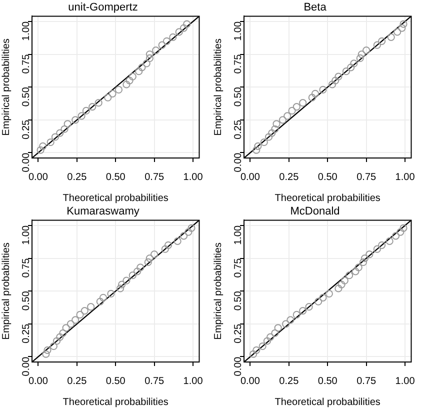 This screenshot has width=425, height=409. What do you see at coordinates (103, 8) in the screenshot?
I see `chart-title: unit-Gompertz` at bounding box center [103, 8].